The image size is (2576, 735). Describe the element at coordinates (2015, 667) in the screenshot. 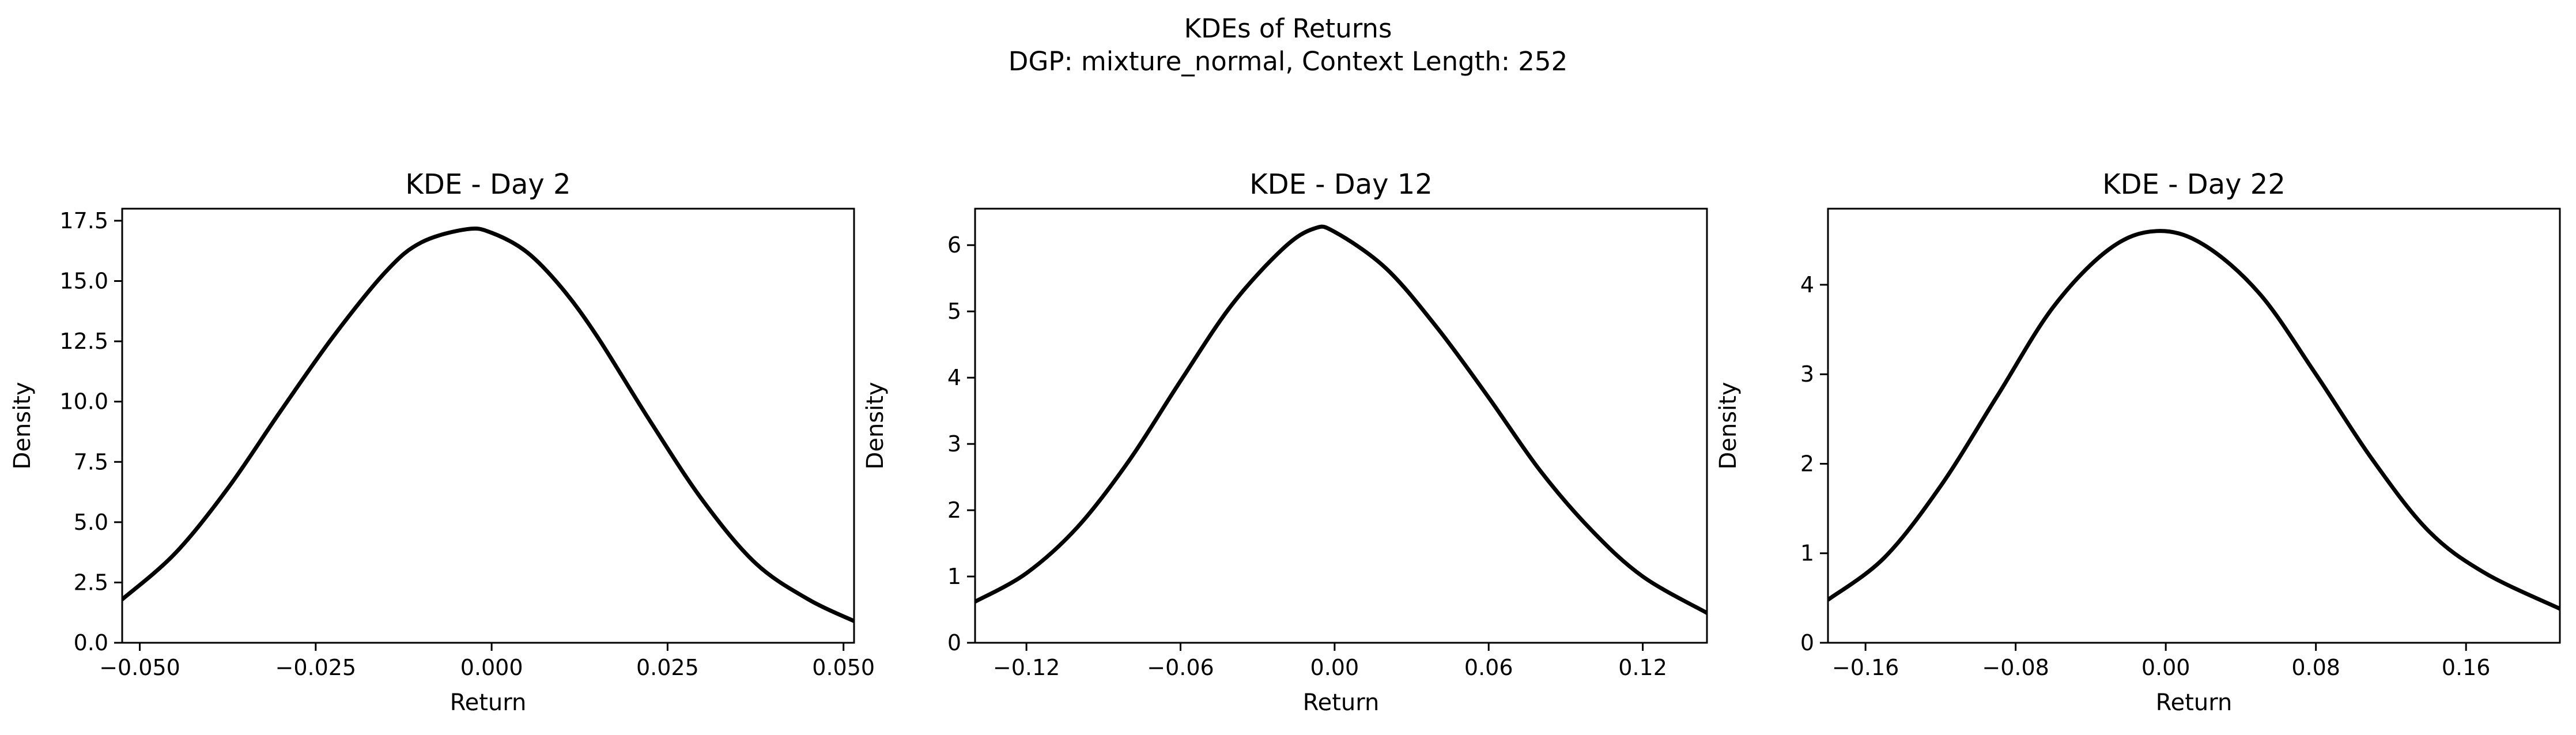

I see `x-tick-label: −0.08` at that location.